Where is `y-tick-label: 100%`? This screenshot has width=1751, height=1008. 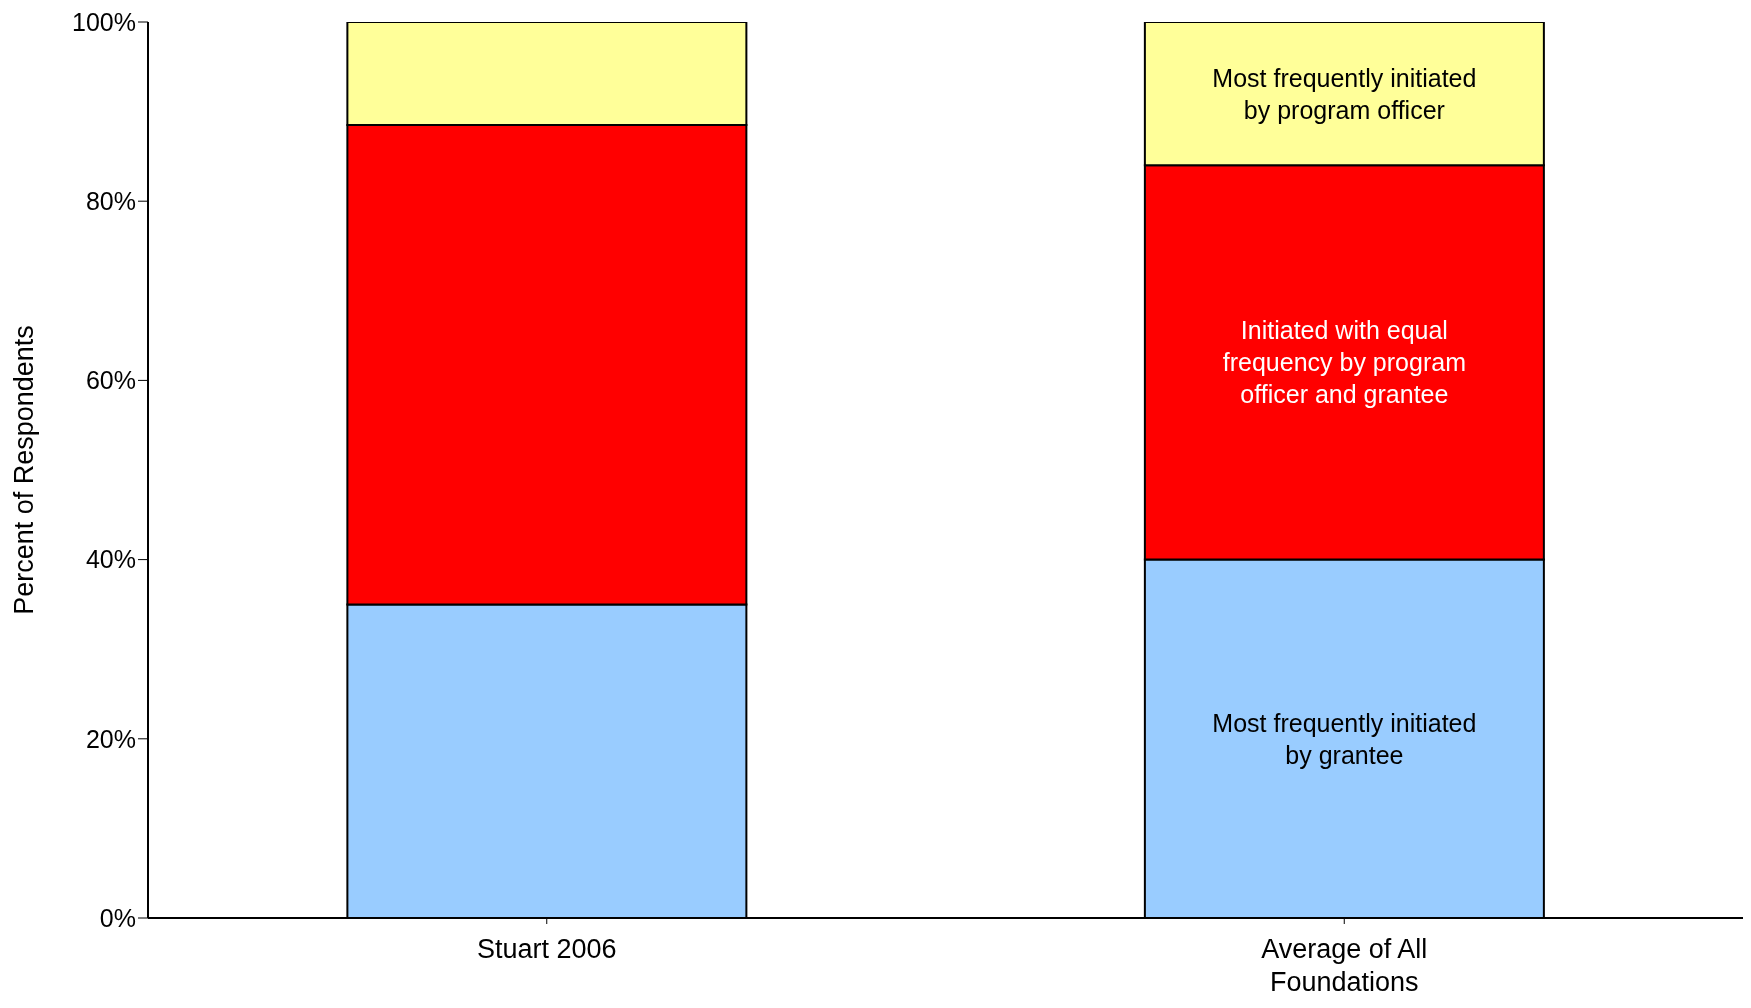
y-tick-label: 100% is located at coordinates (104, 21).